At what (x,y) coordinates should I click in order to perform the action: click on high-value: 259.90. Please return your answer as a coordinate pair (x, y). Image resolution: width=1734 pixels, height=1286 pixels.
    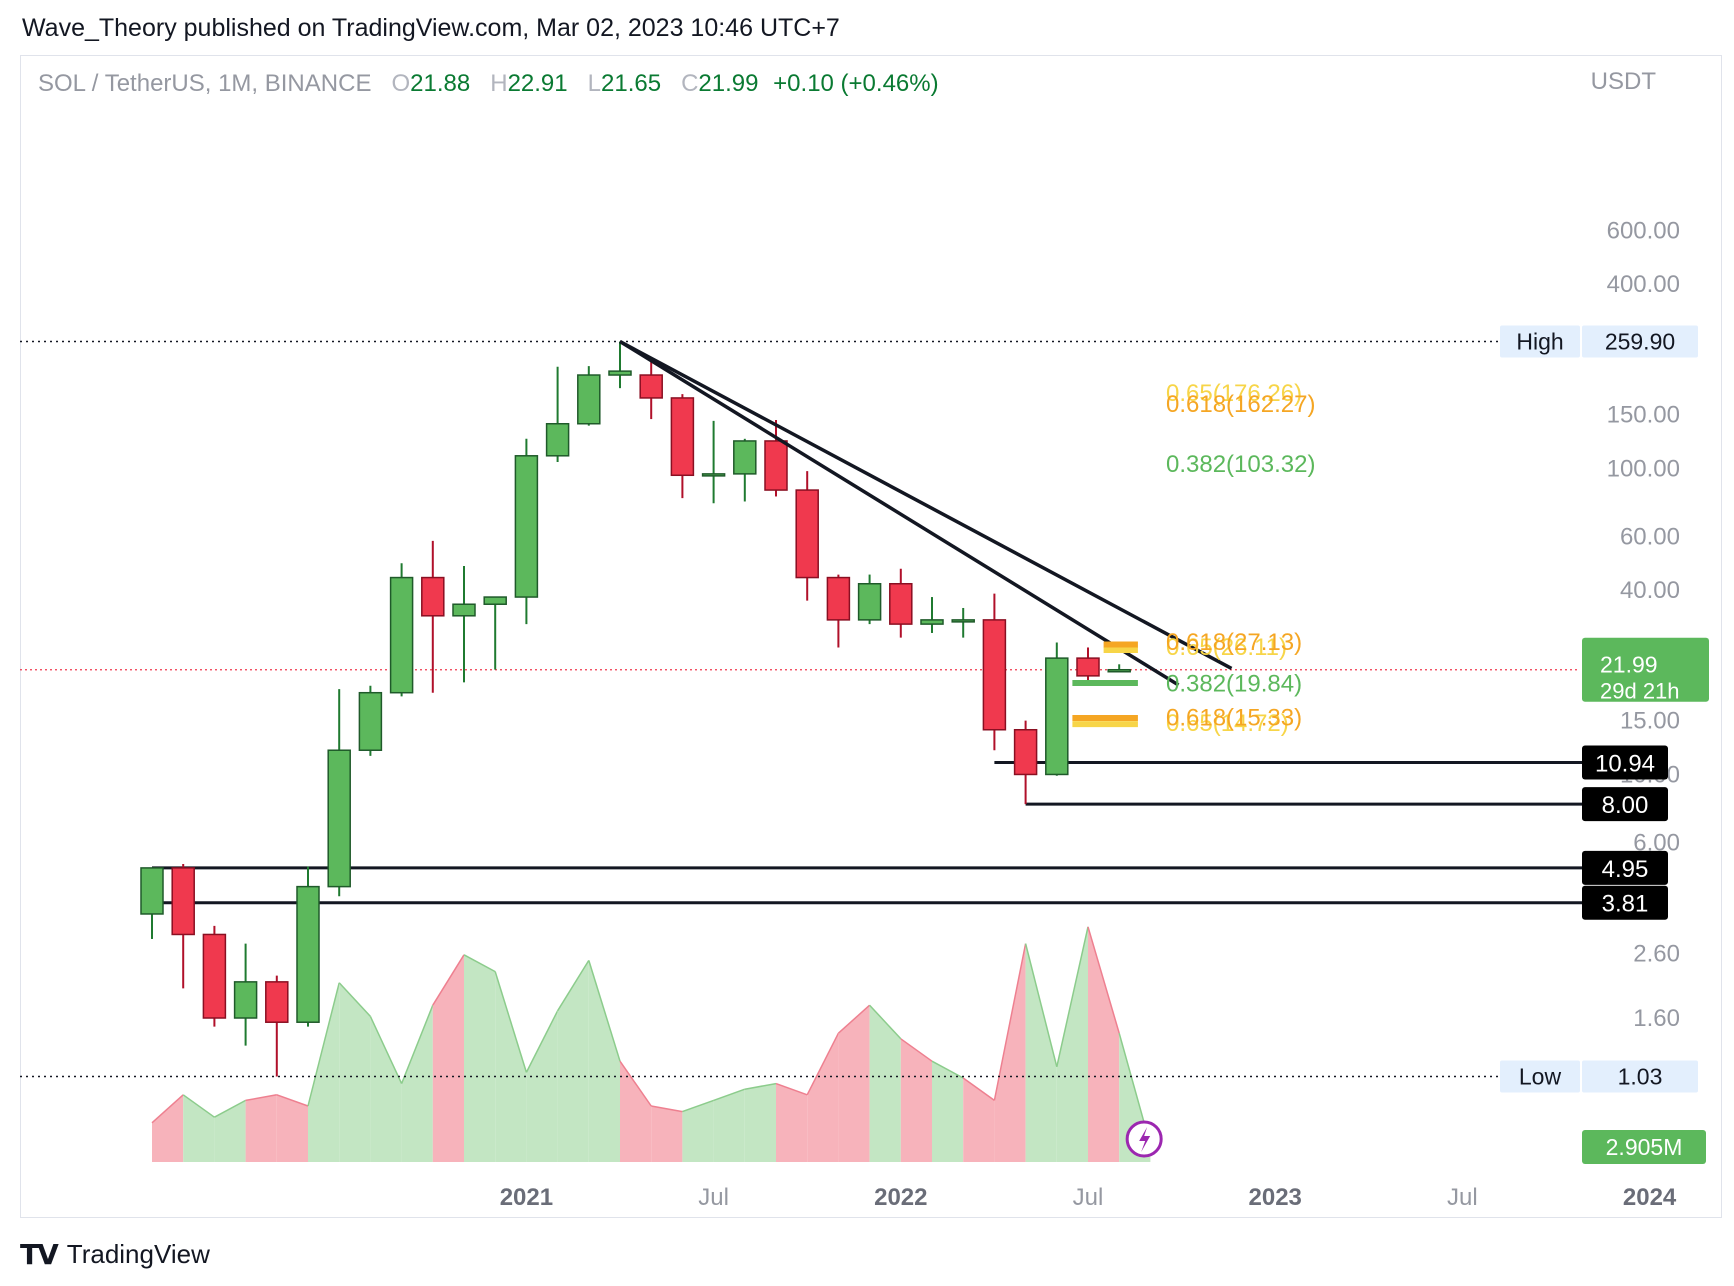
    Looking at the image, I should click on (1640, 342).